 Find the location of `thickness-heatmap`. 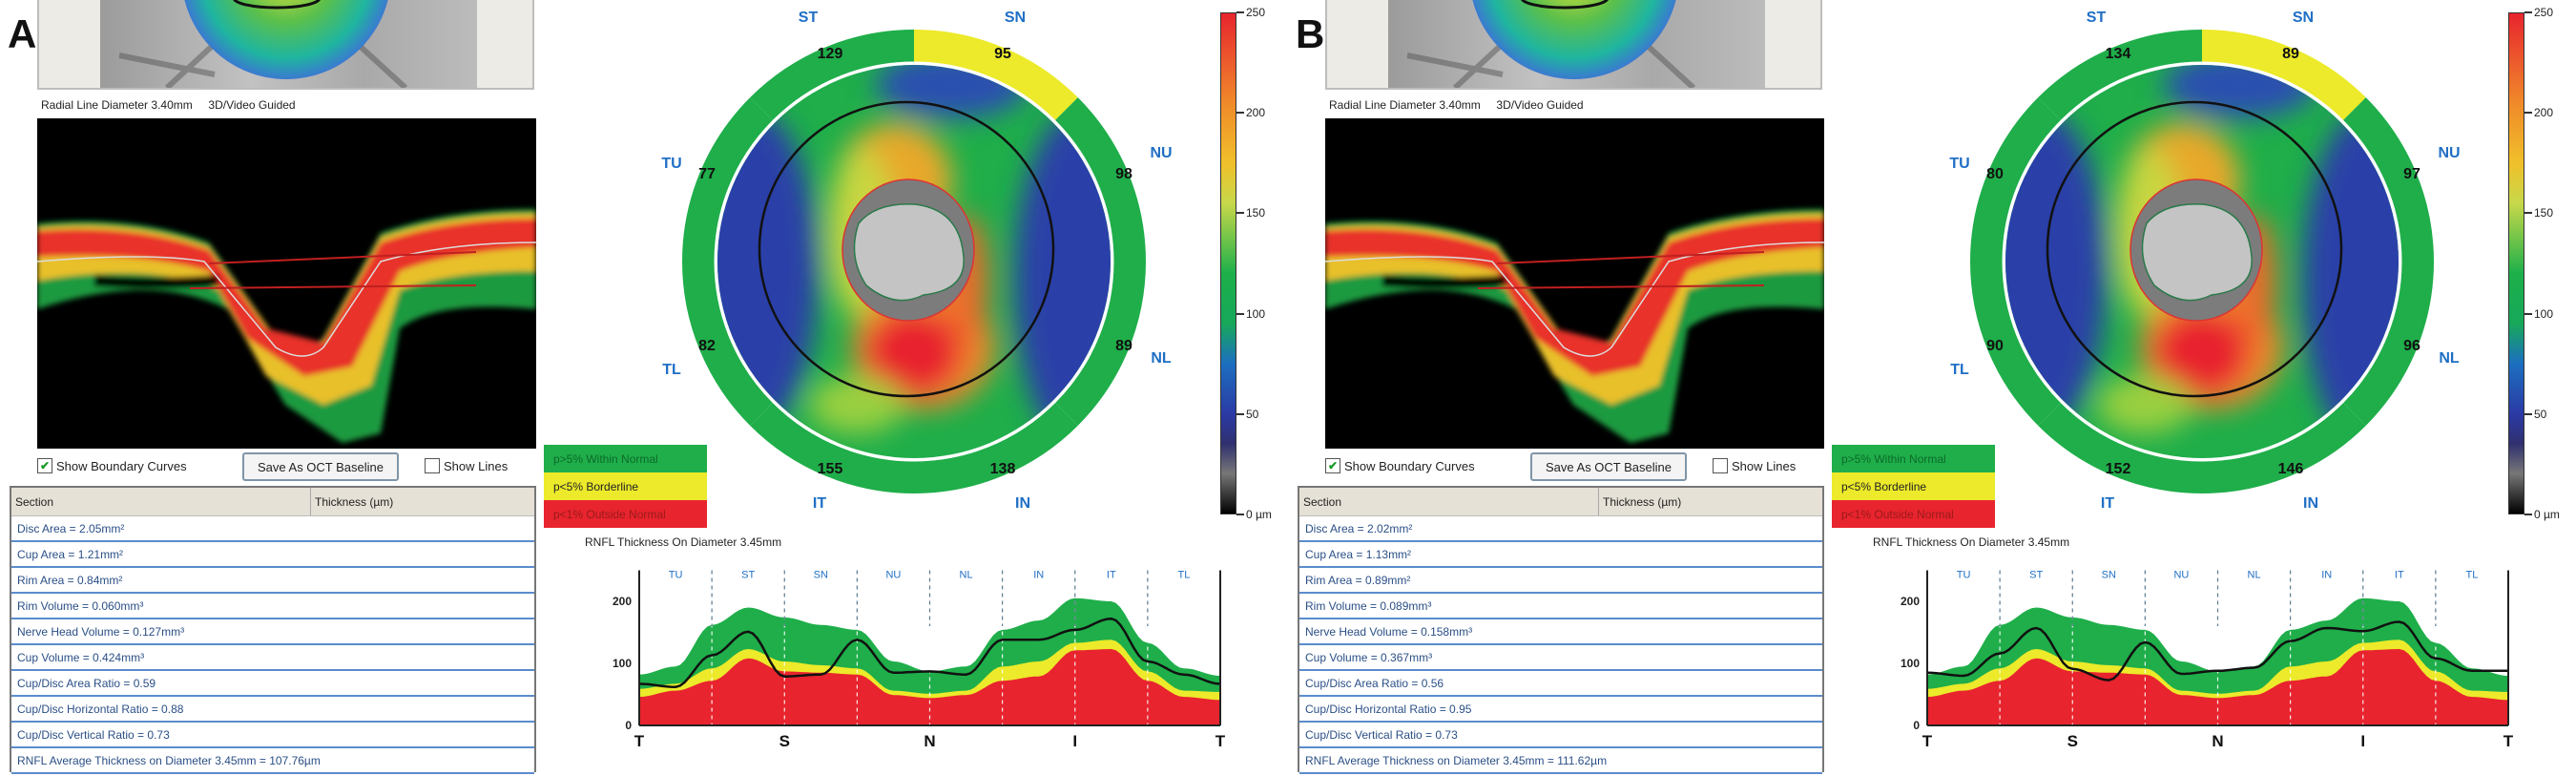

thickness-heatmap is located at coordinates (914, 261).